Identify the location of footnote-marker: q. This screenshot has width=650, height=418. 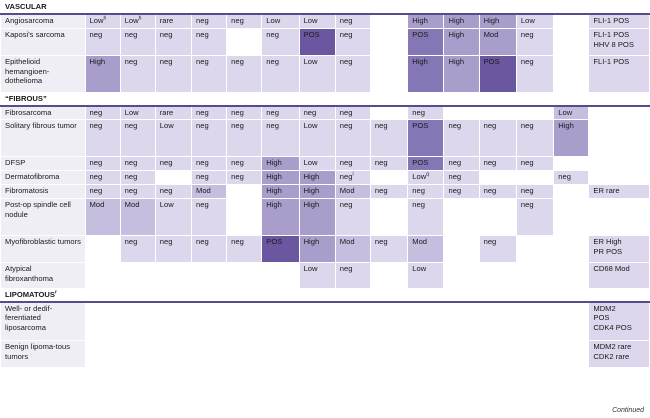
(427, 174).